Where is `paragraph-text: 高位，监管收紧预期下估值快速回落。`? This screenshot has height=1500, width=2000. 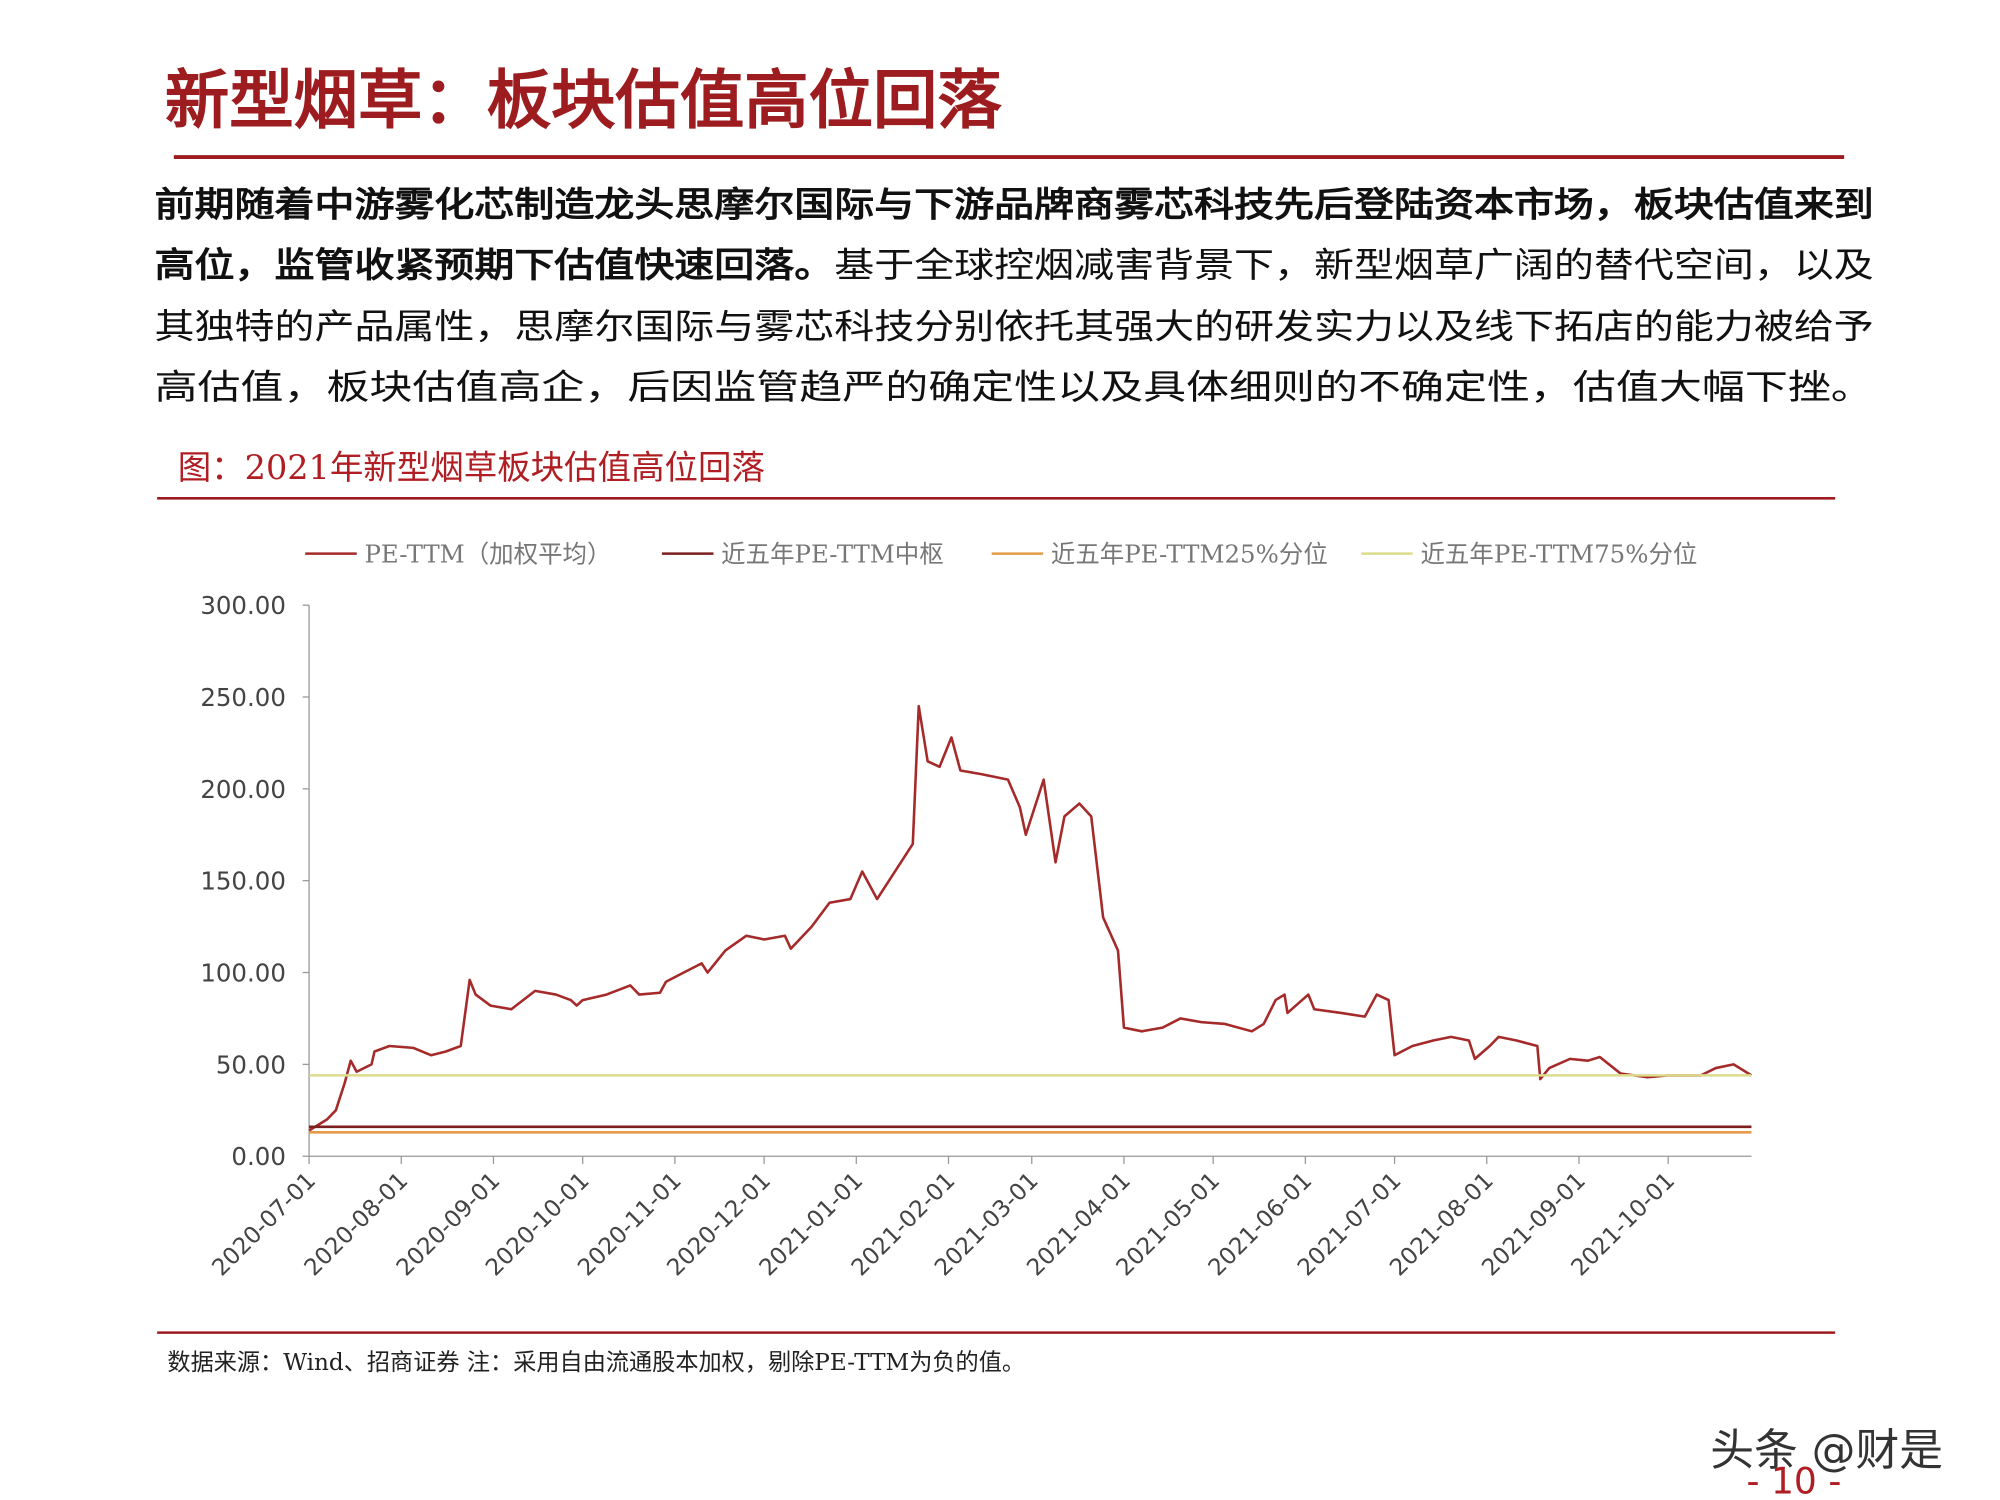 paragraph-text: 高位，监管收紧预期下估值快速回落。 is located at coordinates (495, 266).